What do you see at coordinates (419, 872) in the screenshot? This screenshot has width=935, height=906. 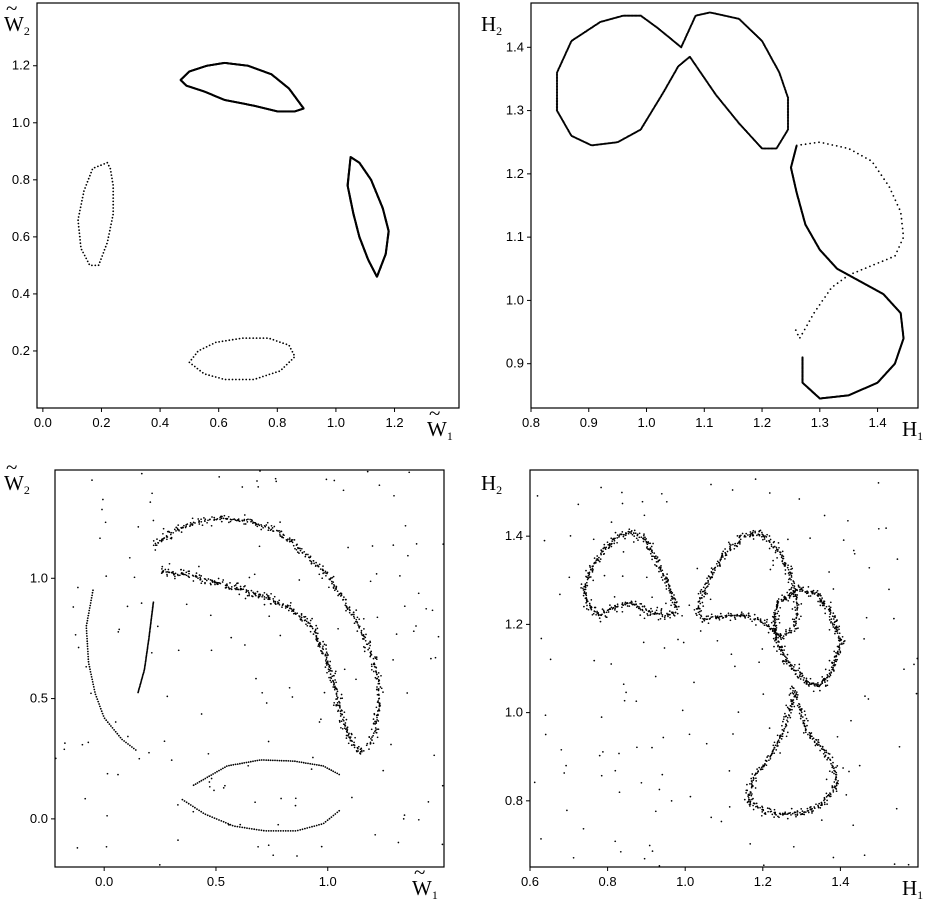 I see `x-axis-label-accent: ~` at bounding box center [419, 872].